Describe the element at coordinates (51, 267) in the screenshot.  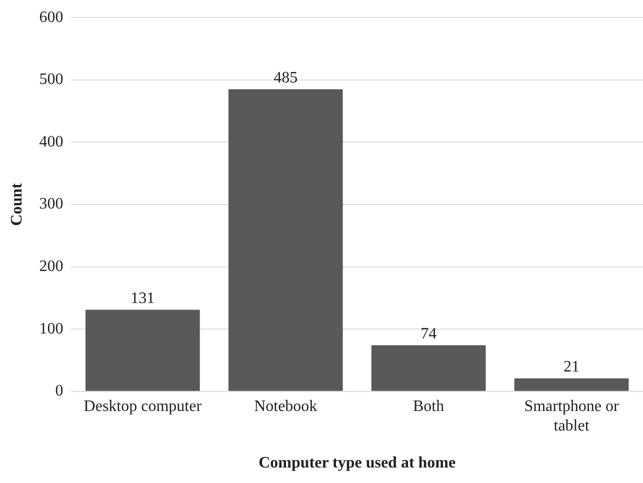
I see `y-tick-label: 200` at that location.